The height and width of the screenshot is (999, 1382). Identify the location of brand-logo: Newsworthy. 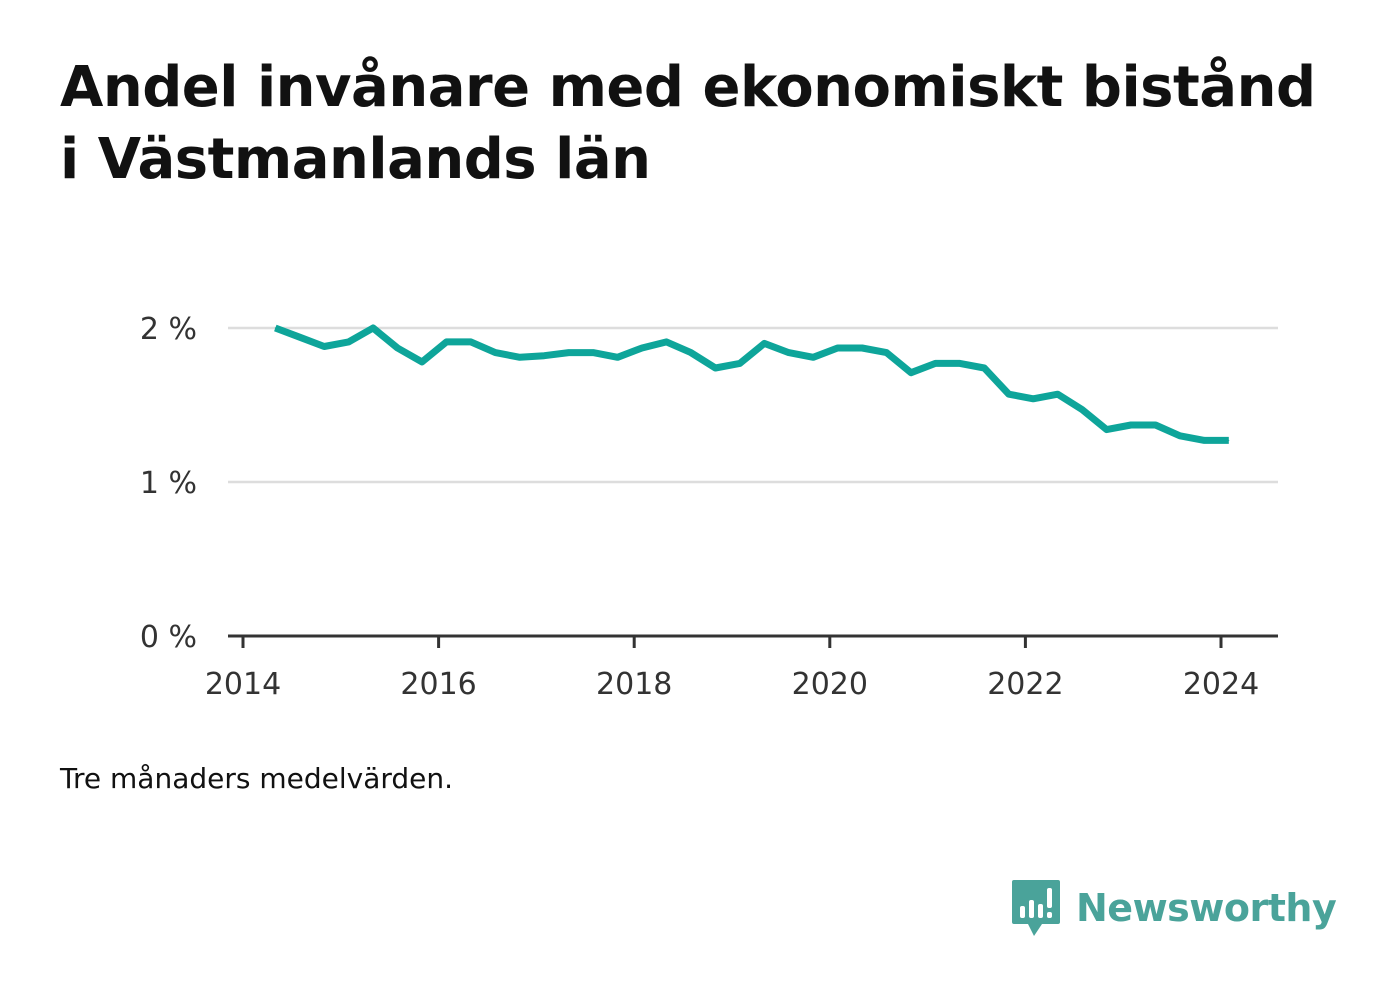
(1173, 908).